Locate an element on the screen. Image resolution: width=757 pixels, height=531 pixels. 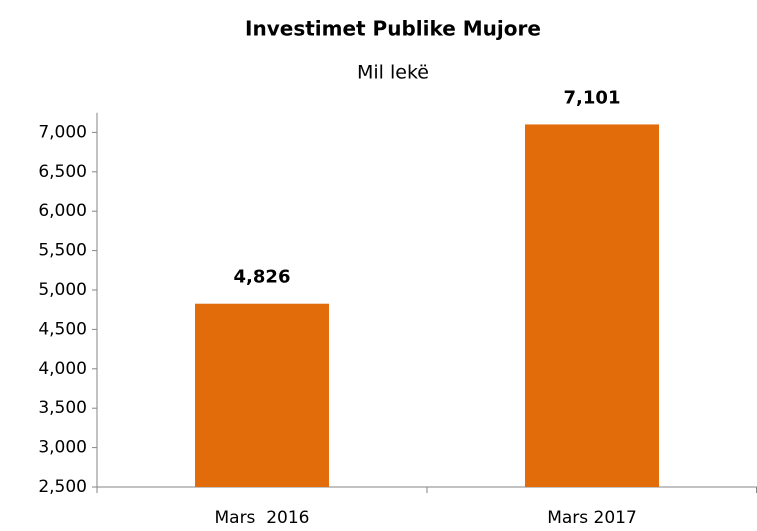
x-tick-label: Mars 2017 is located at coordinates (592, 518).